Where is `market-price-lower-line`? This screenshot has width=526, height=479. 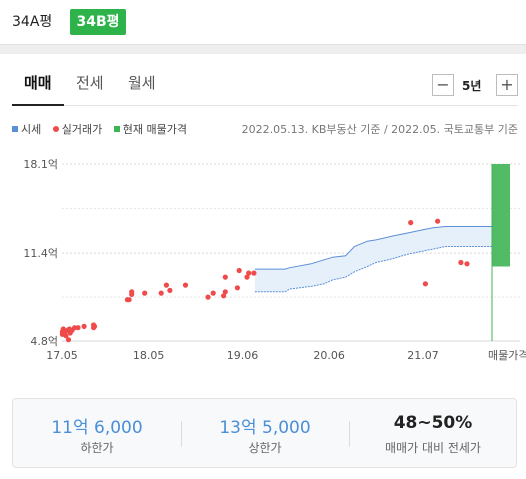
market-price-lower-line is located at coordinates (373, 269).